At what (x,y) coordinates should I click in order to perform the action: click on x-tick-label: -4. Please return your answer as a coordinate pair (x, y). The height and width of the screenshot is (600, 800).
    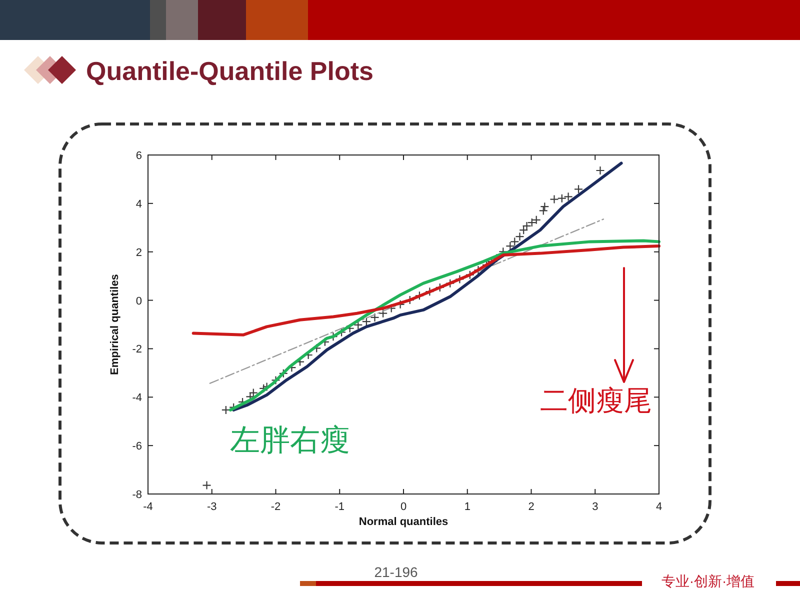
    Looking at the image, I should click on (148, 507).